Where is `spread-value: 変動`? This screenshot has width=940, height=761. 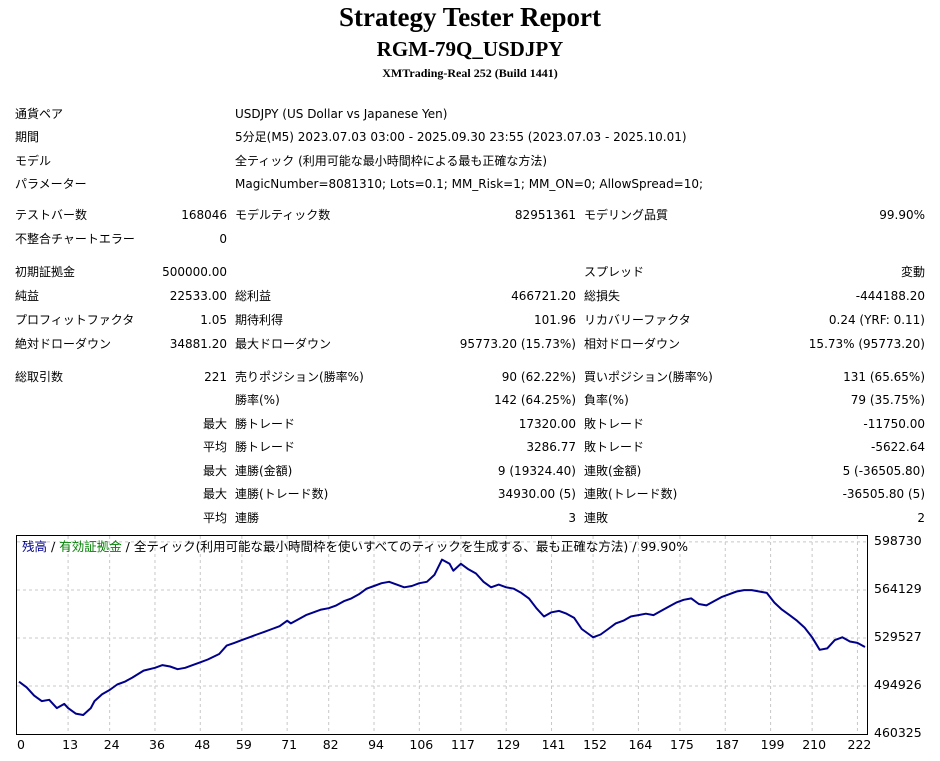
spread-value: 変動 is located at coordinates (912, 272).